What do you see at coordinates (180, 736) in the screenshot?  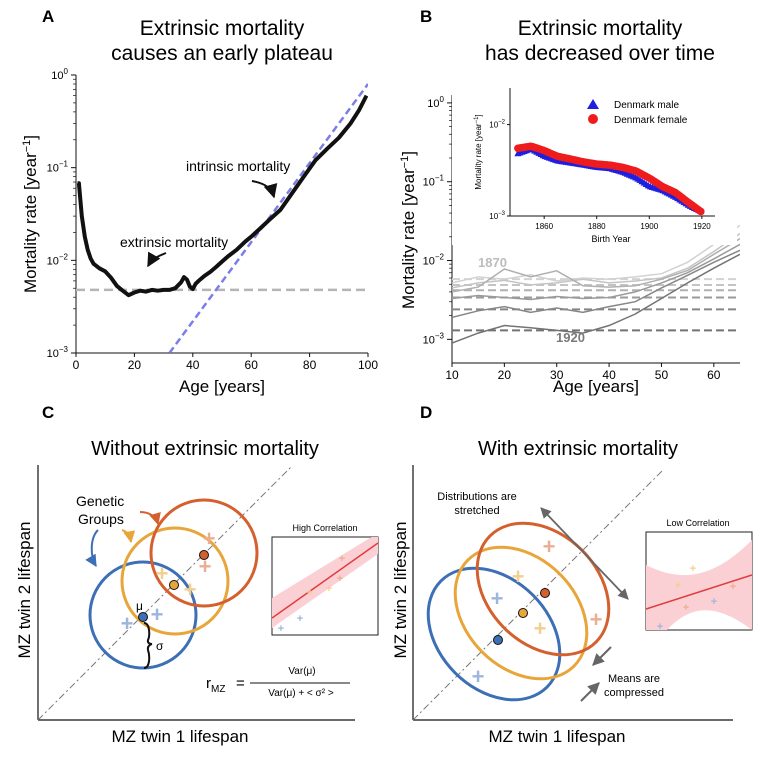 I see `panel-c-xlabel: MZ twin 1 lifespan` at bounding box center [180, 736].